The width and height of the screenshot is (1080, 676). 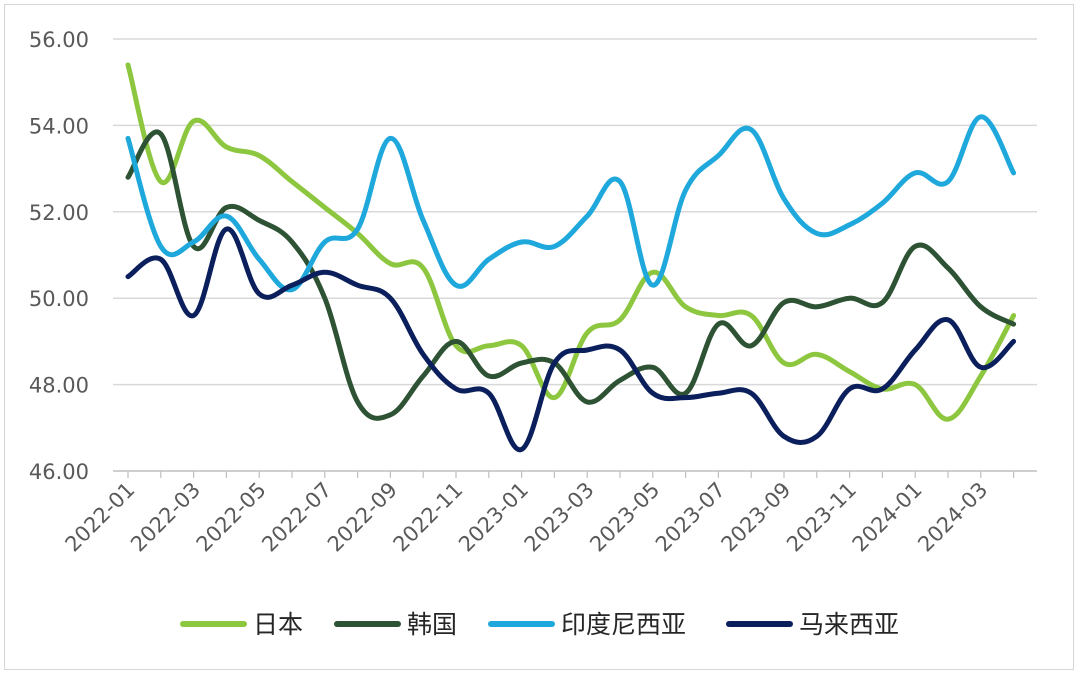 I want to click on x-tick-label: 2022-09, so click(x=362, y=517).